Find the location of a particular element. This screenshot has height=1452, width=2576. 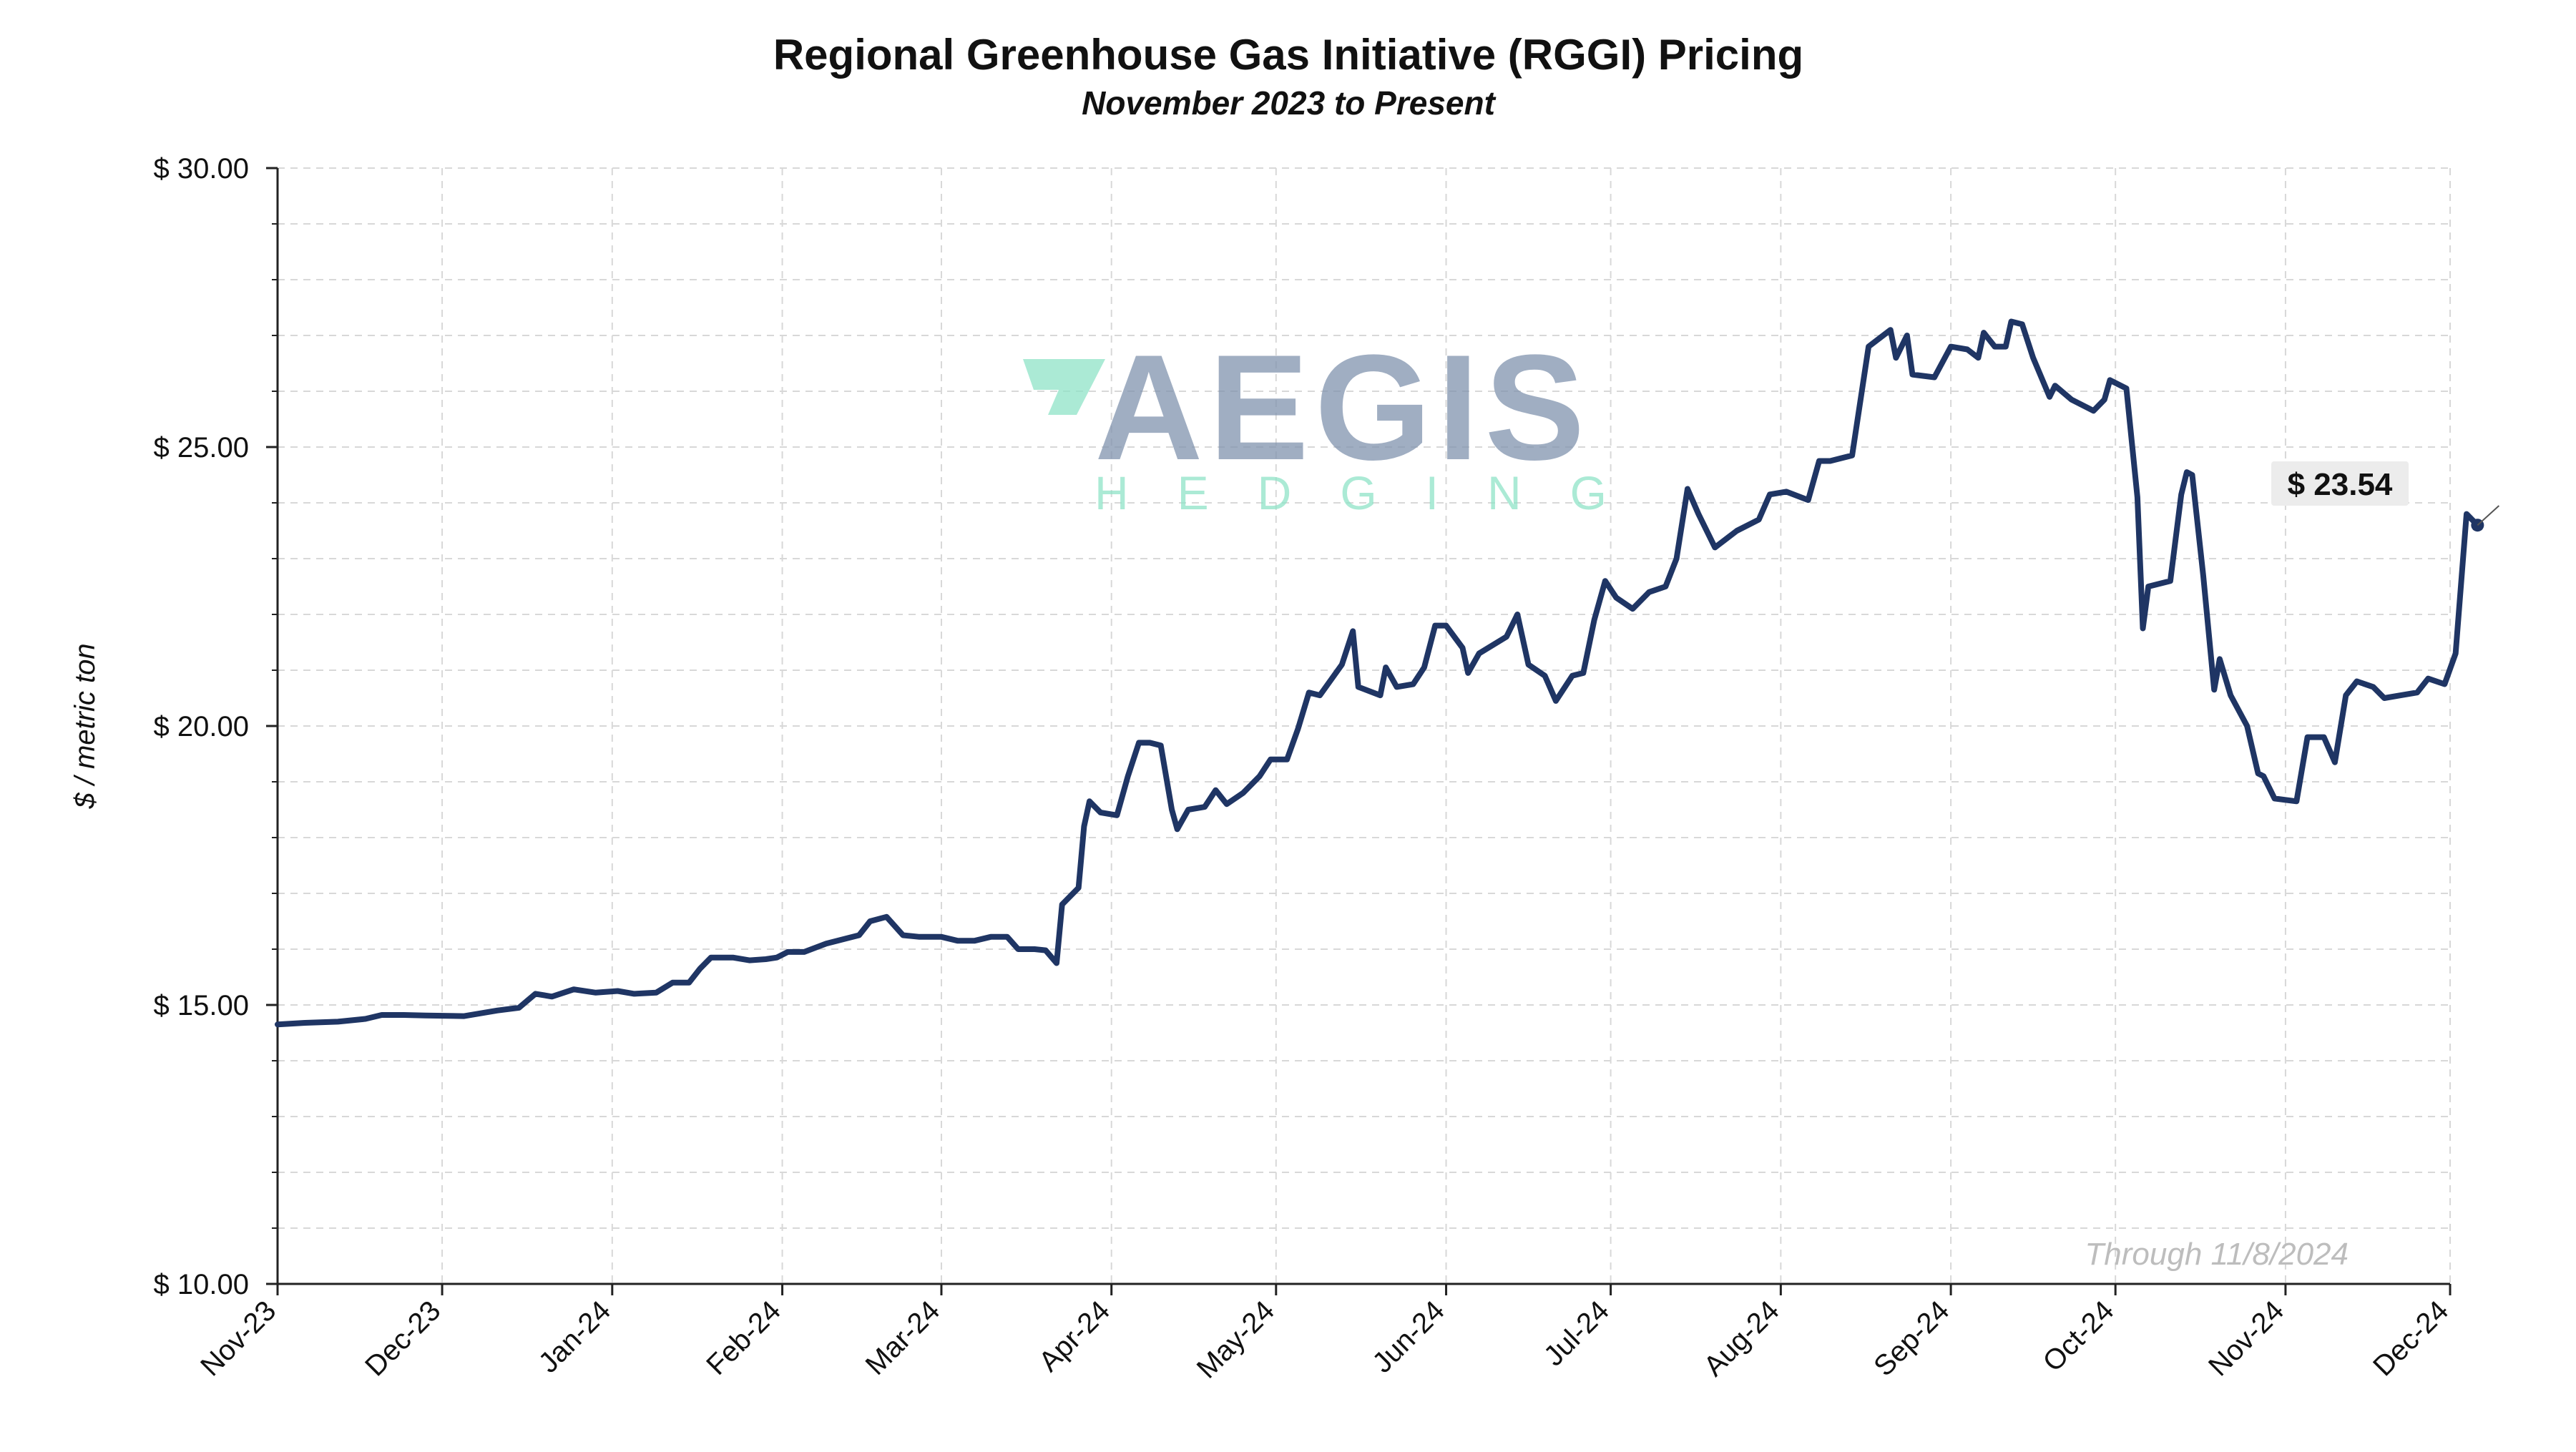

x-tick-label: May-24 is located at coordinates (1235, 1339).